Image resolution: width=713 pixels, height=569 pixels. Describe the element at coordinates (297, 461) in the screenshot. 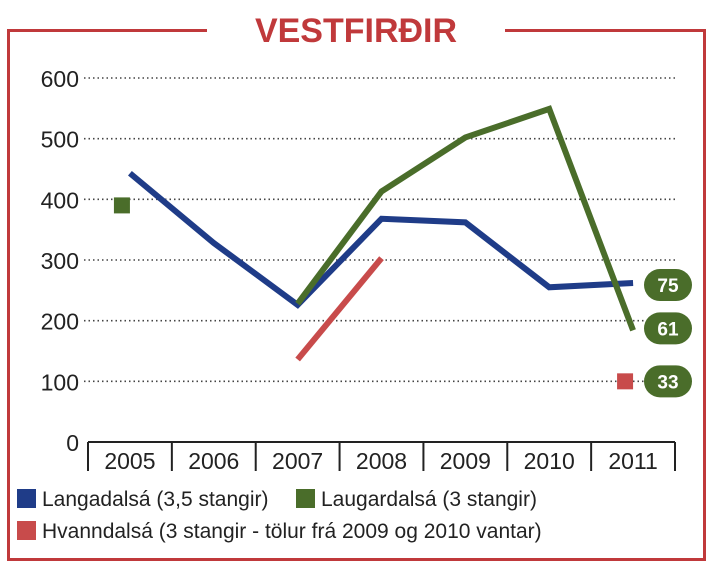

I see `x-tick-label: 2007` at that location.